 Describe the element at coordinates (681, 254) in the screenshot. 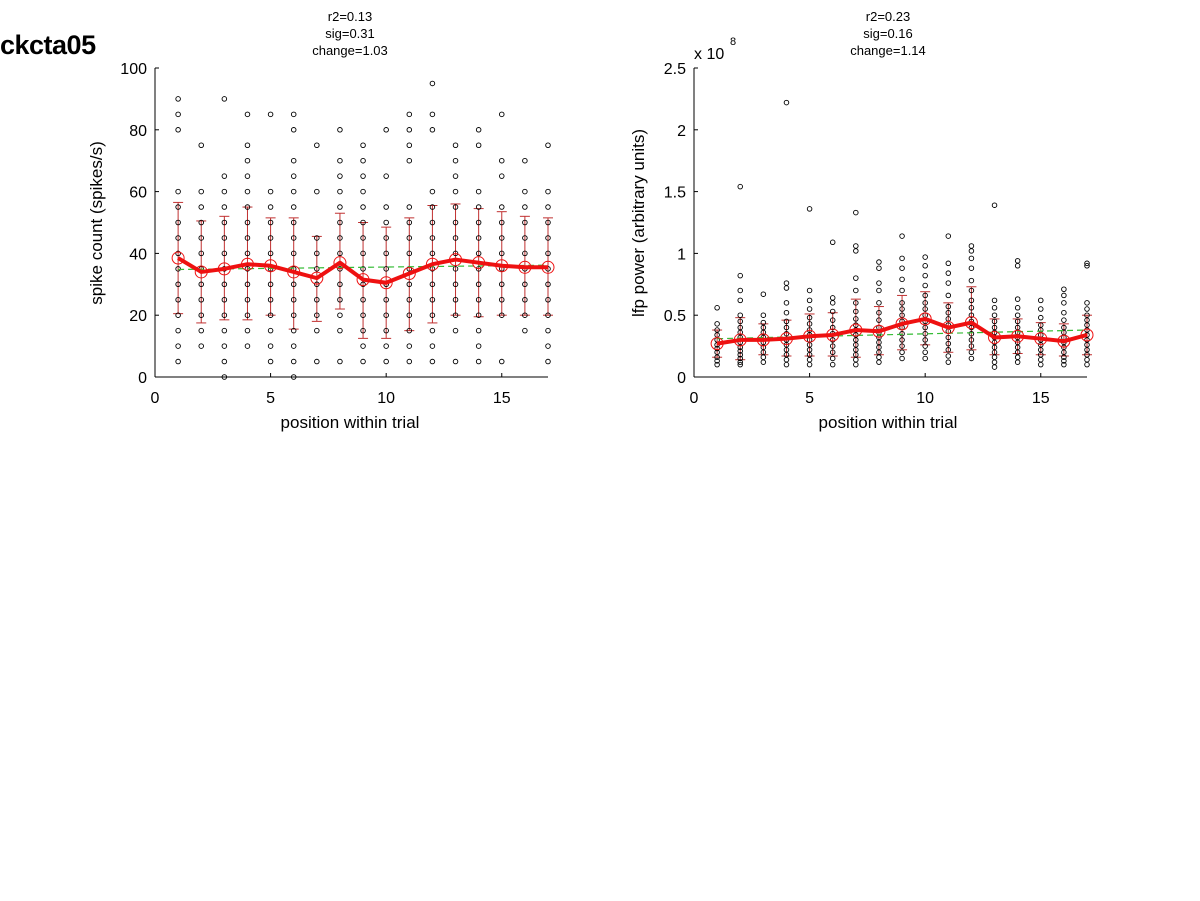

I see `y-tick-label: 1` at that location.